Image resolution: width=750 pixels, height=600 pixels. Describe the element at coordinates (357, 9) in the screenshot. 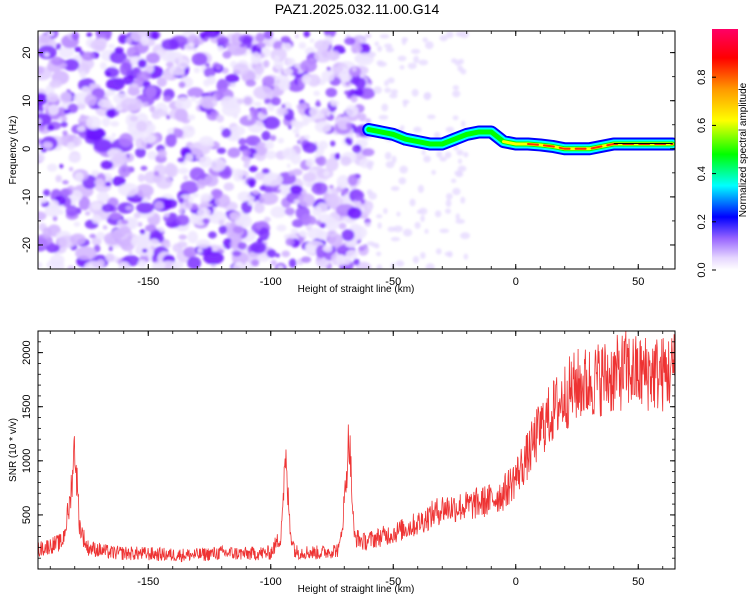

I see `chart-title: PAZ1.2025.032.11.00.G14` at that location.